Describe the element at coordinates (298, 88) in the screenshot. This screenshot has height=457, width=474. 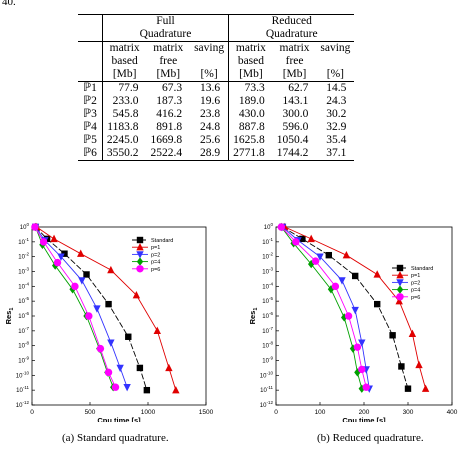
I see `table-cell: 62.7` at that location.